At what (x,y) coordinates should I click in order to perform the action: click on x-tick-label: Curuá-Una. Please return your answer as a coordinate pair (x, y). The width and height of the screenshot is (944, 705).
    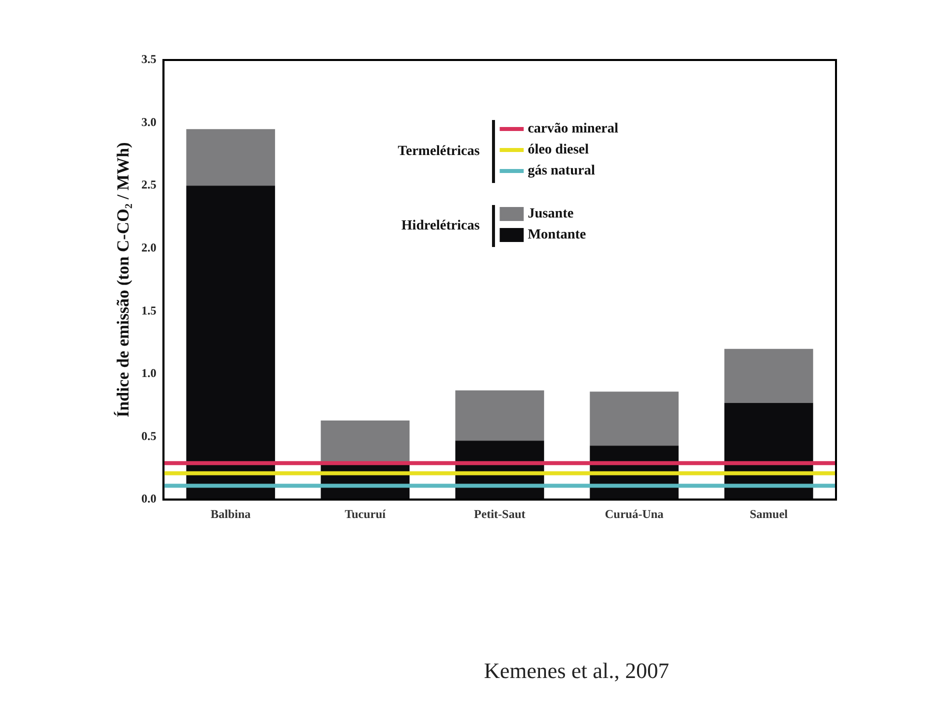
    Looking at the image, I should click on (634, 513).